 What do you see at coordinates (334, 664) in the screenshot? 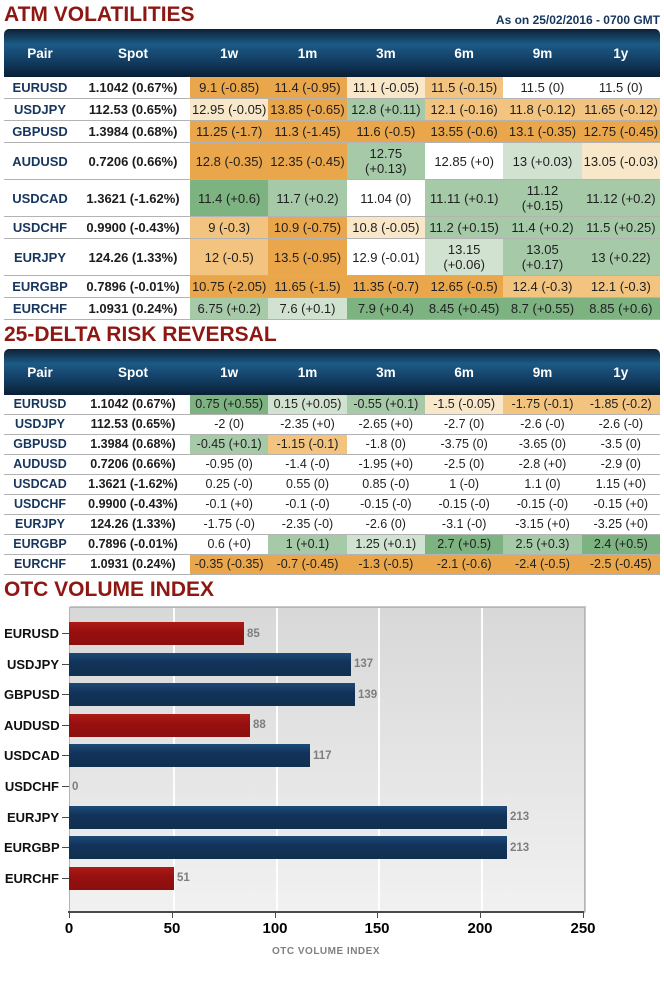
I see `chart-band-usdjpy: USDJPY 137` at bounding box center [334, 664].